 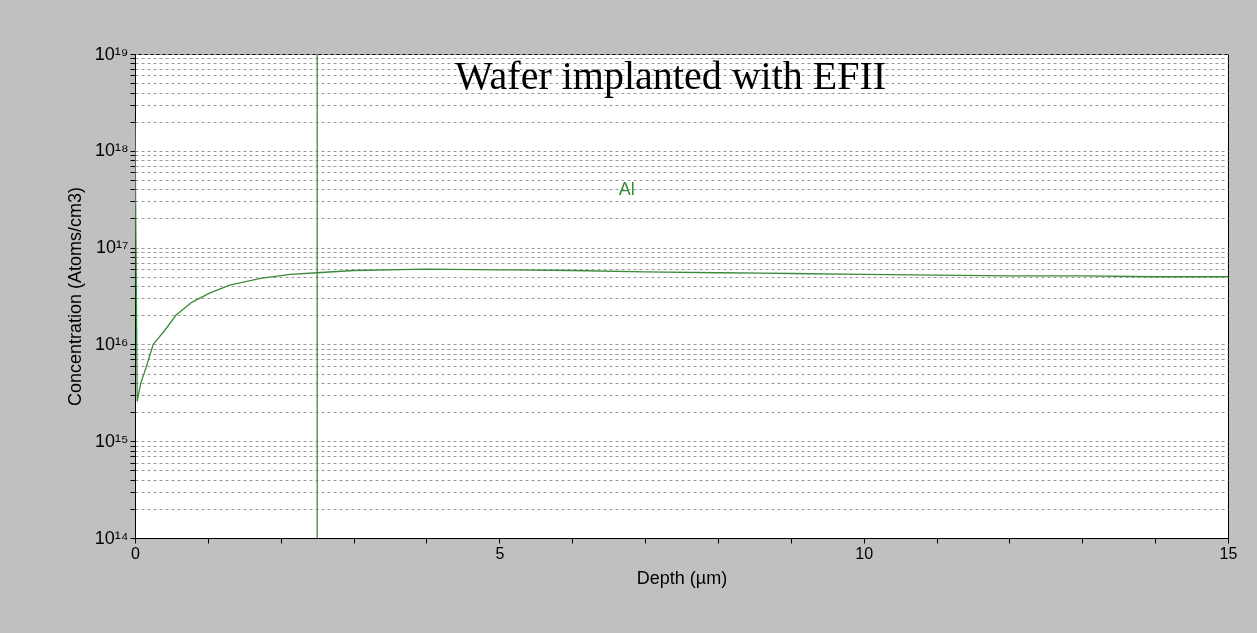 I want to click on y-tick-label: 10¹⁶, so click(x=112, y=343).